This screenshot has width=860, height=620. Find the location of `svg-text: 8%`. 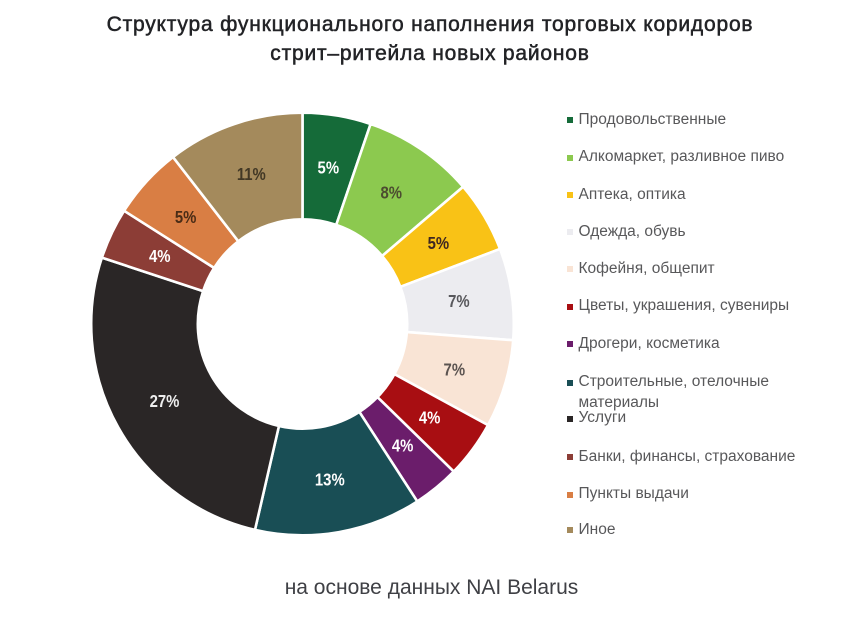

svg-text: 8% is located at coordinates (390, 193).